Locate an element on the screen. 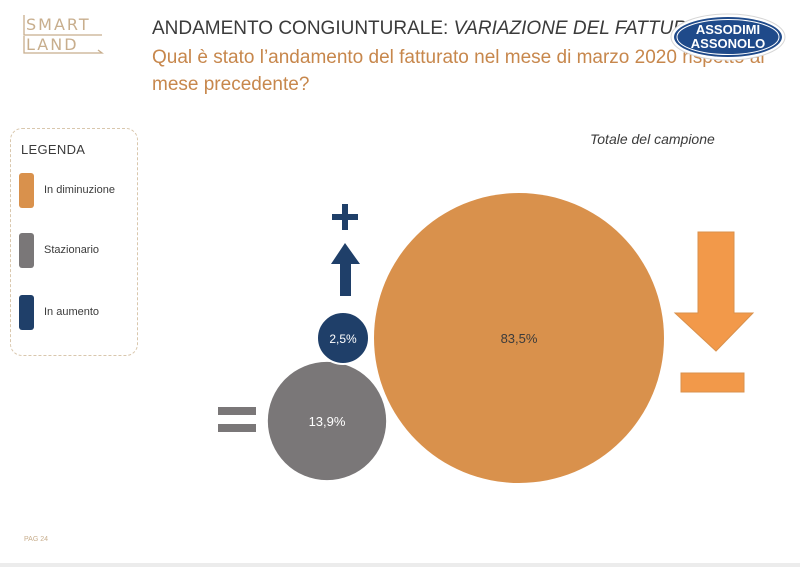  legend-swatch-stable is located at coordinates (26, 250).